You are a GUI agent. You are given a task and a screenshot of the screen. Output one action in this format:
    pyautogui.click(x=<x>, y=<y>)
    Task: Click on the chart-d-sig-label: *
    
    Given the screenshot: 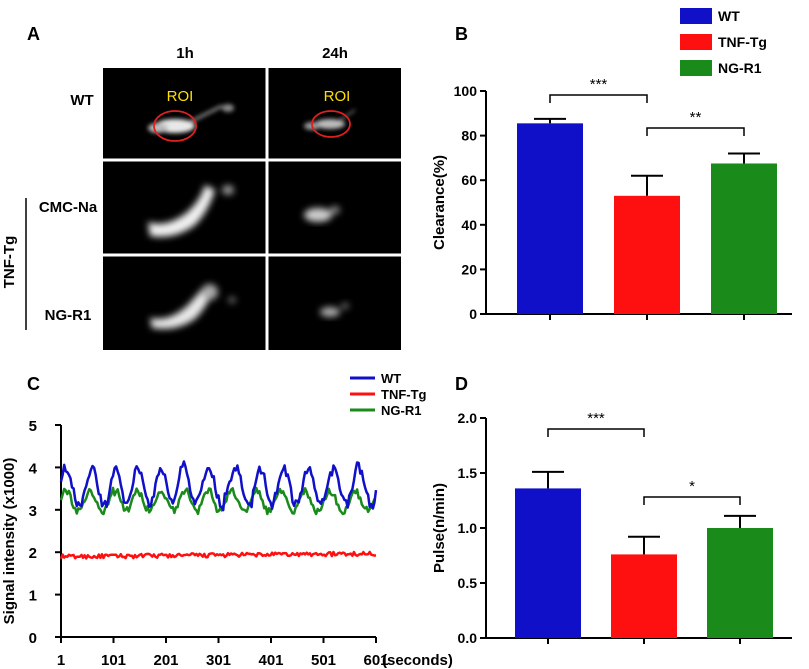 What is the action you would take?
    pyautogui.click(x=692, y=486)
    